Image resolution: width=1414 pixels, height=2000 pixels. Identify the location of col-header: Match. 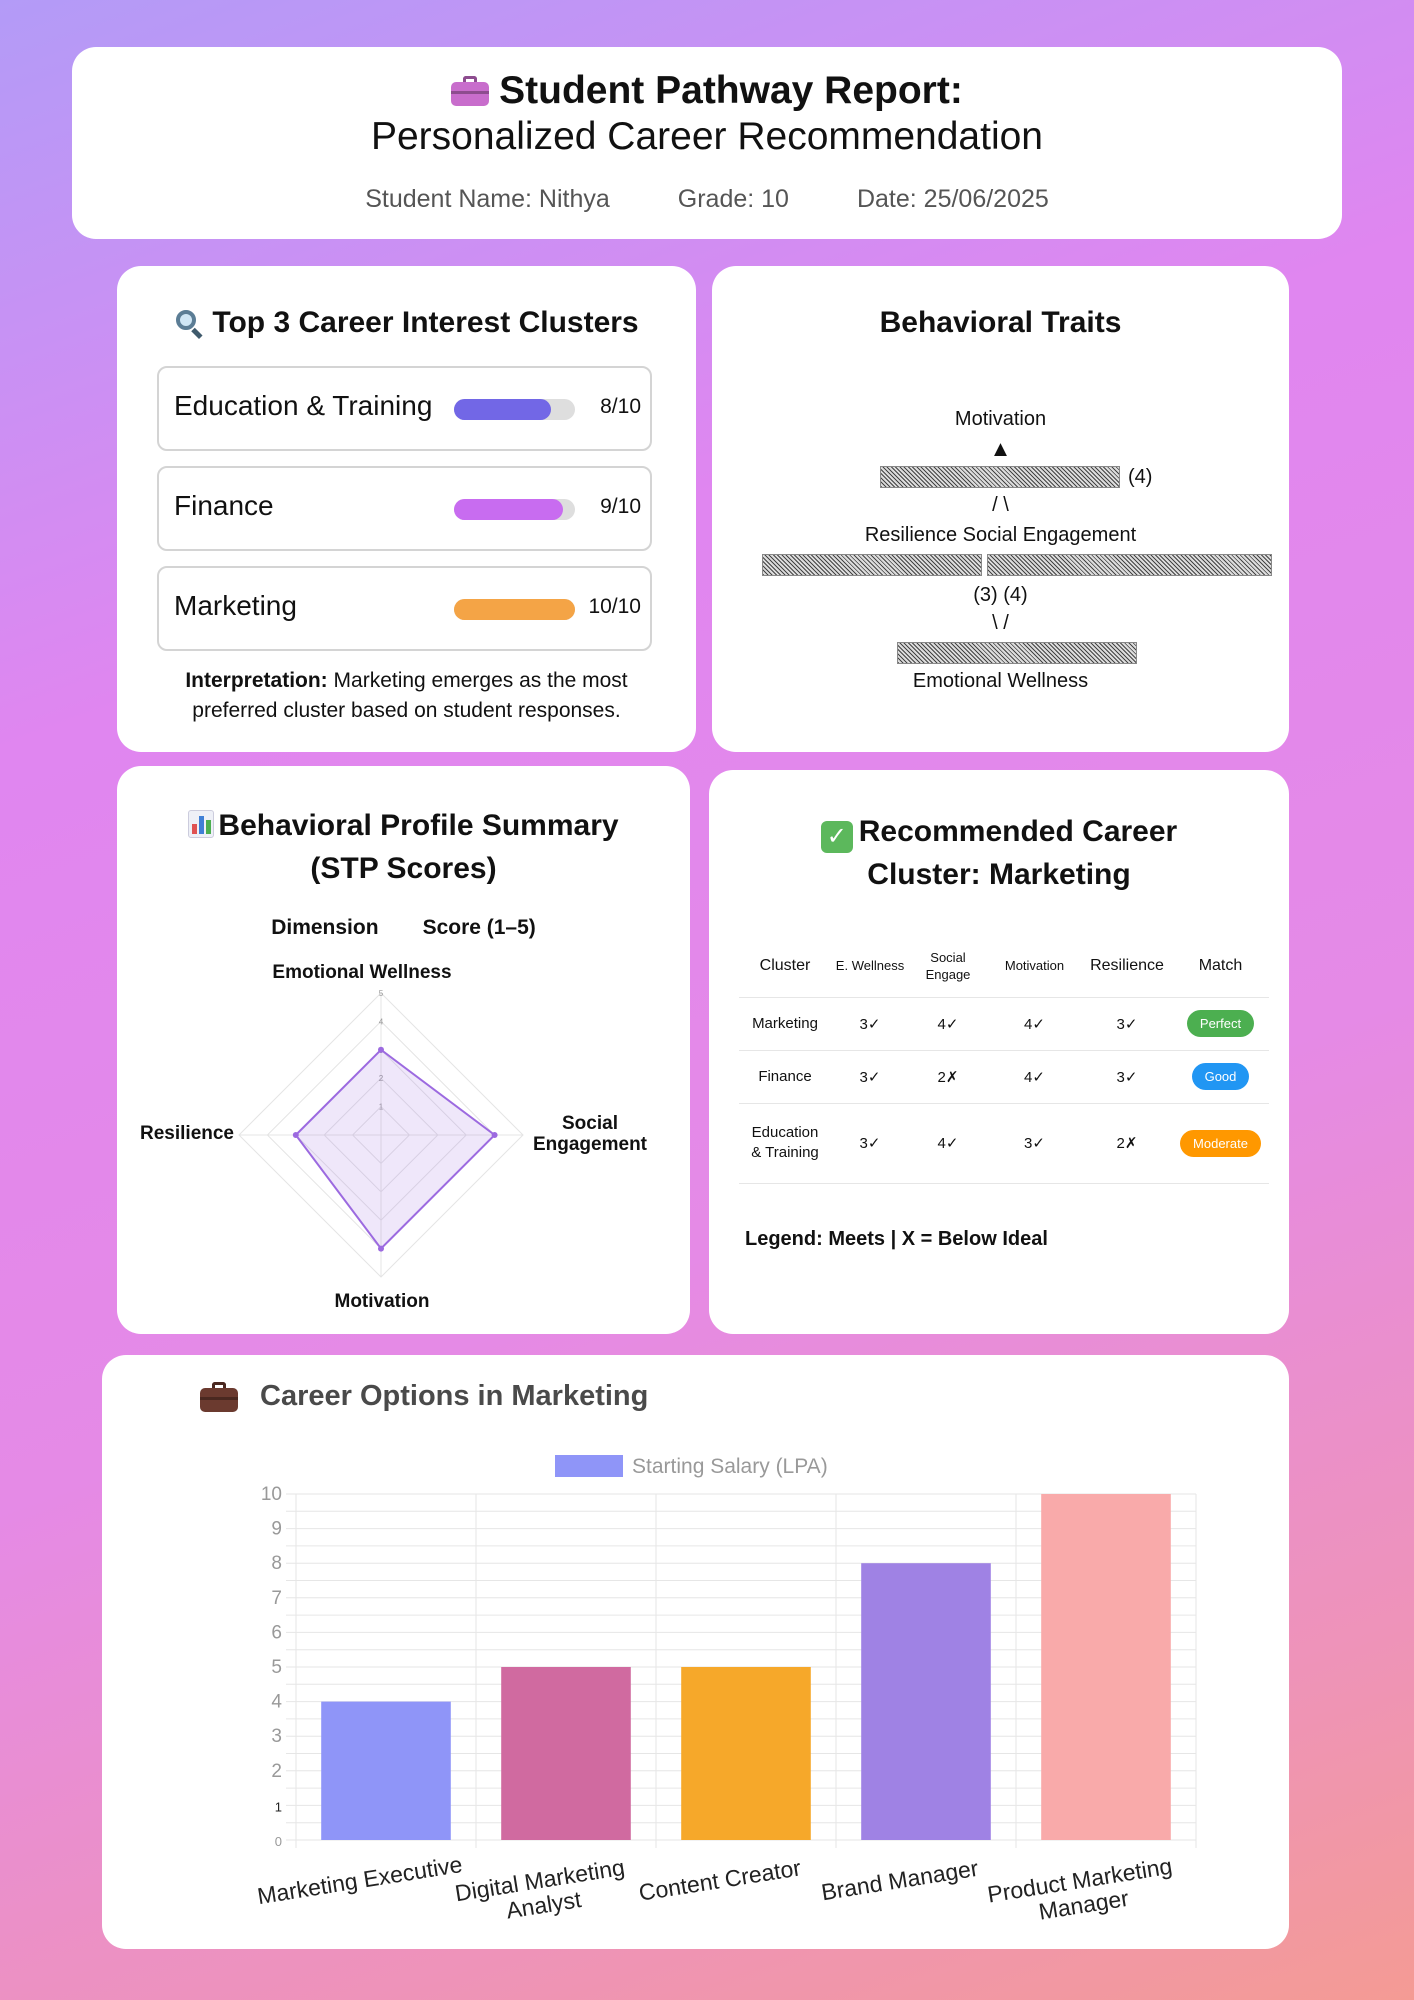
(1220, 966).